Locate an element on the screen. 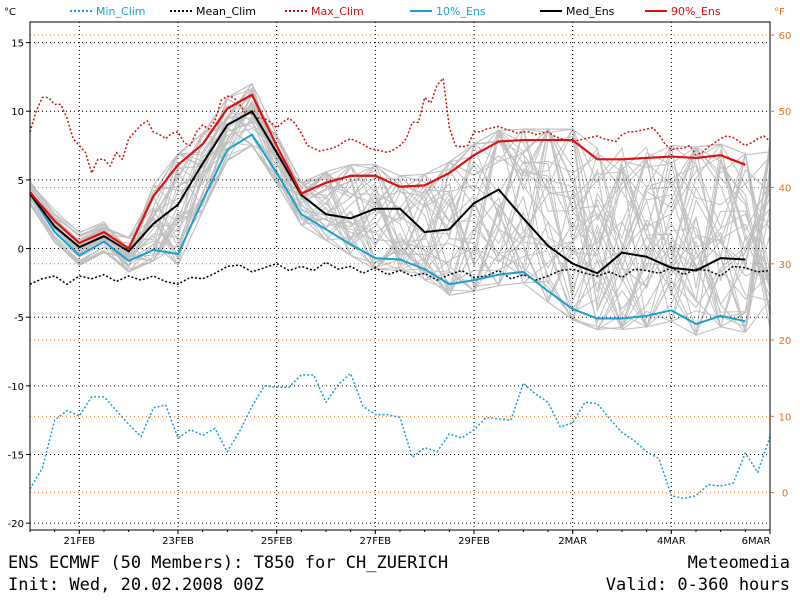 This screenshot has width=800, height=600. footer-init-time: Init: Wed, 20.02.2008 00Z is located at coordinates (136, 585).